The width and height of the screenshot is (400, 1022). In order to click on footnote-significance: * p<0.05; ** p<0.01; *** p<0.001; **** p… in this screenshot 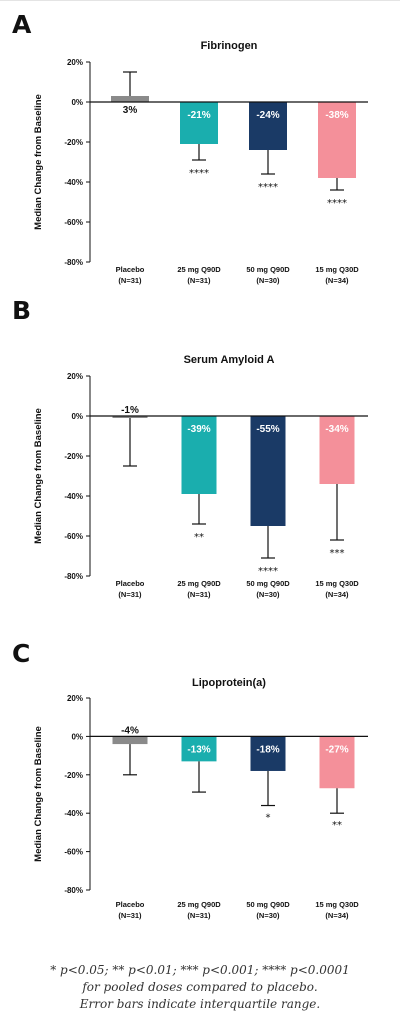, I will do `click(200, 970)`.